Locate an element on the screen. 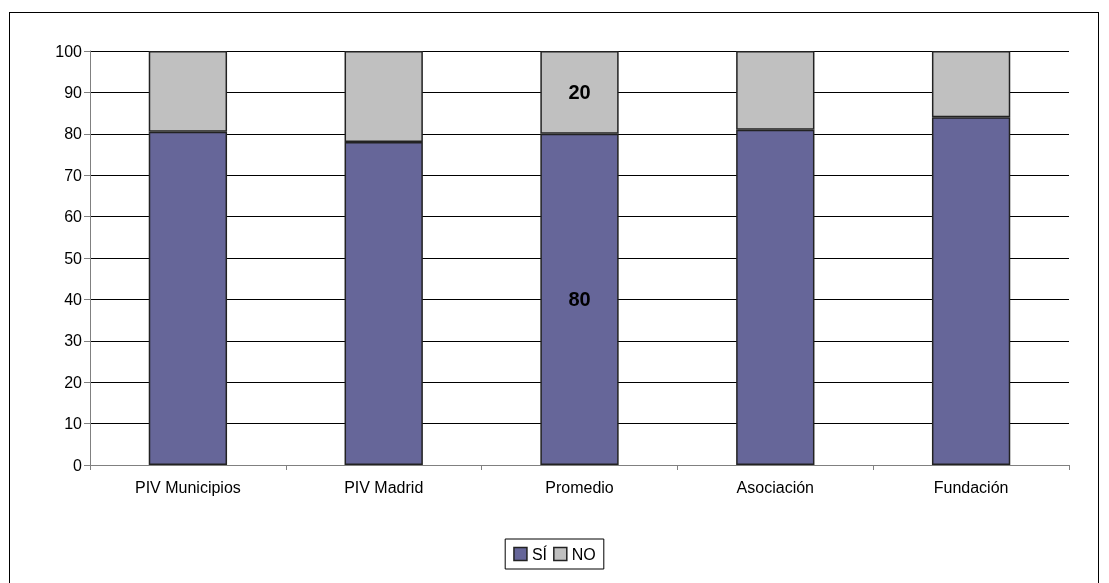 The width and height of the screenshot is (1109, 583). y-tick-label: 50 is located at coordinates (73, 258).